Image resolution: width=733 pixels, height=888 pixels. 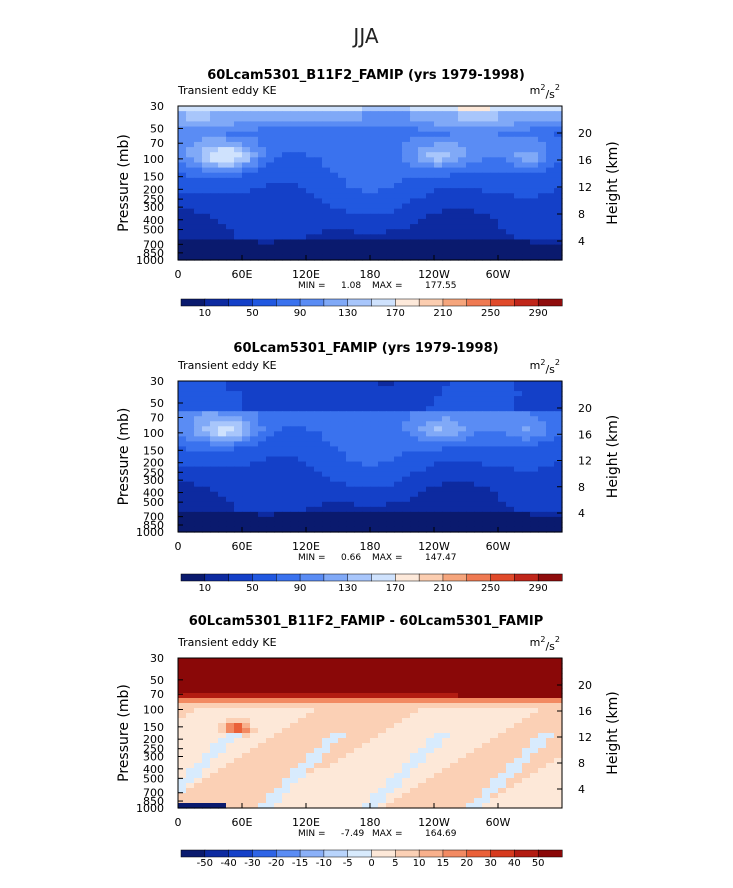 I want to click on panel-variable-label: Transient eddy KE, so click(x=227, y=642).